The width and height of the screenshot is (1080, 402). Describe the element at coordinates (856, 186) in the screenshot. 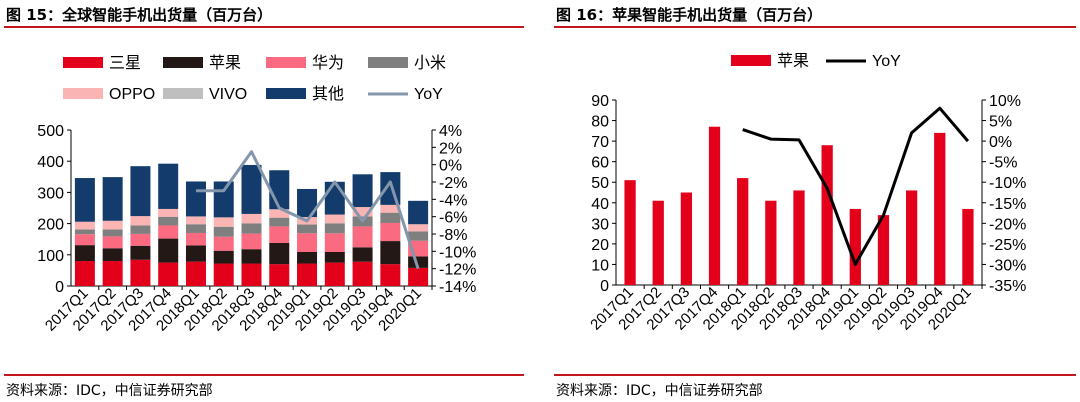

I see `c2-yoy-line` at that location.